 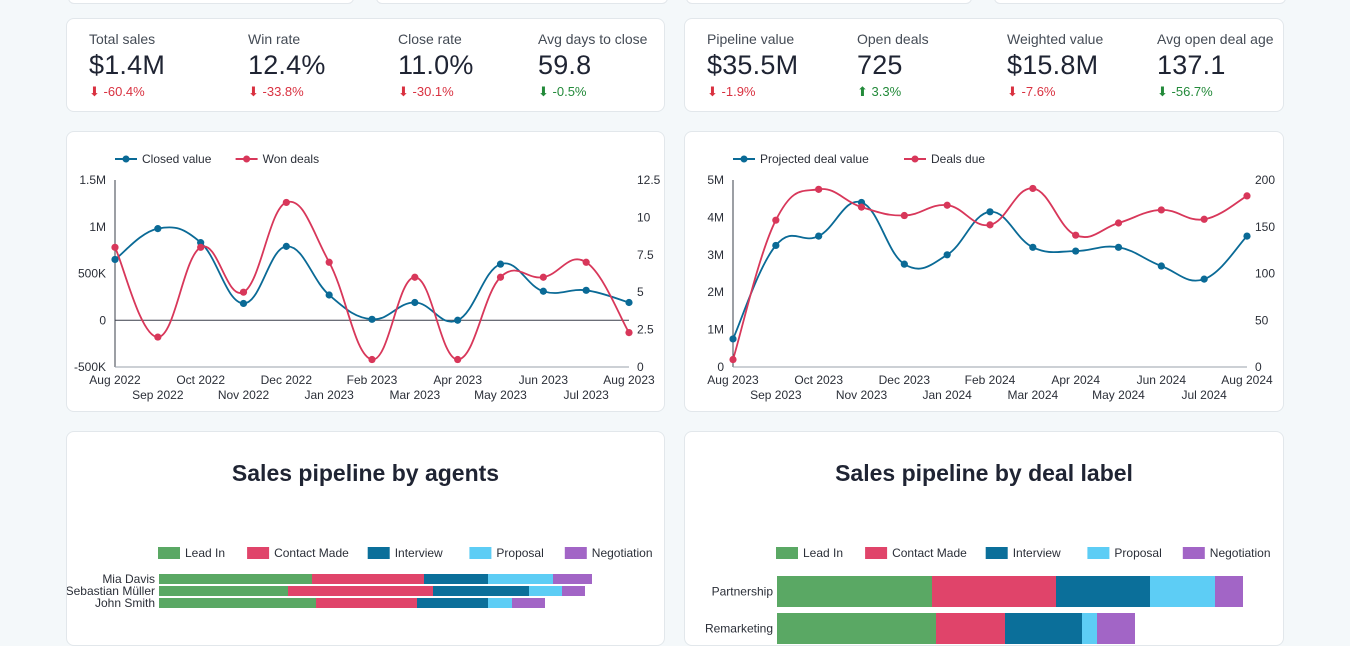 I want to click on y-tick-label-left: -500K, so click(x=90, y=367).